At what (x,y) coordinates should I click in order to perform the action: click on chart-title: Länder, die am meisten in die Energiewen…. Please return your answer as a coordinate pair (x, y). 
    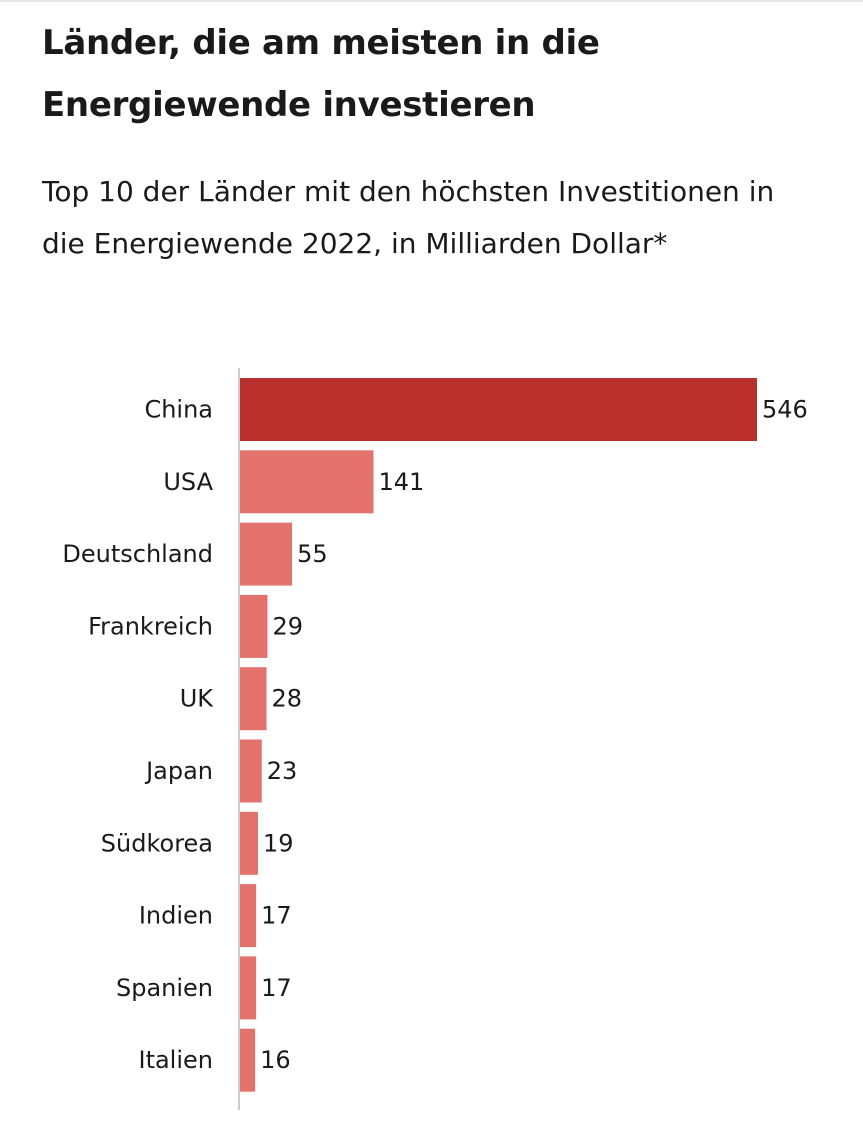
    Looking at the image, I should click on (321, 74).